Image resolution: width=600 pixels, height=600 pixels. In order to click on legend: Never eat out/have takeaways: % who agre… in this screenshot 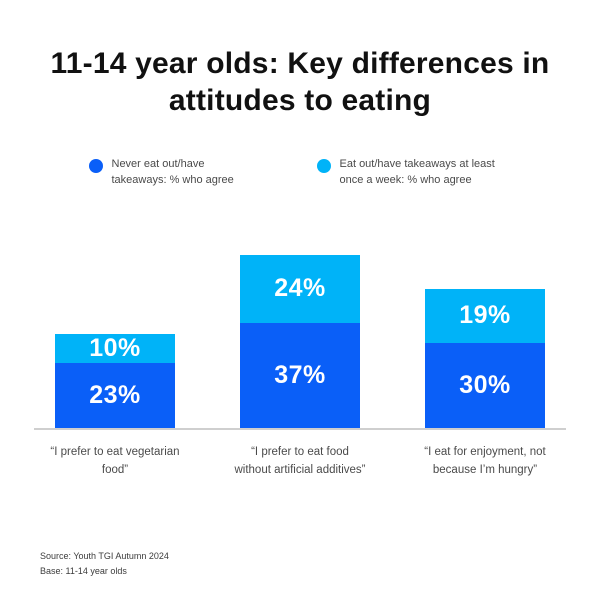, I will do `click(300, 173)`.